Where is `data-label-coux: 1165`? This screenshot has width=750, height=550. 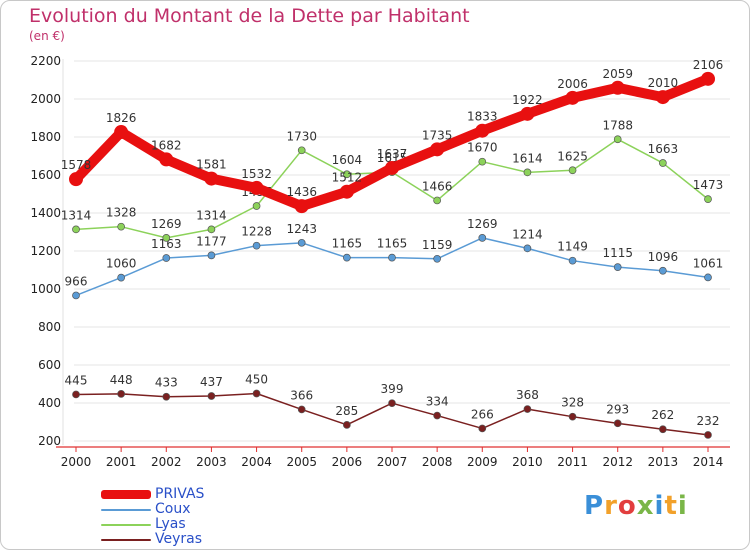 data-label-coux: 1165 is located at coordinates (347, 244).